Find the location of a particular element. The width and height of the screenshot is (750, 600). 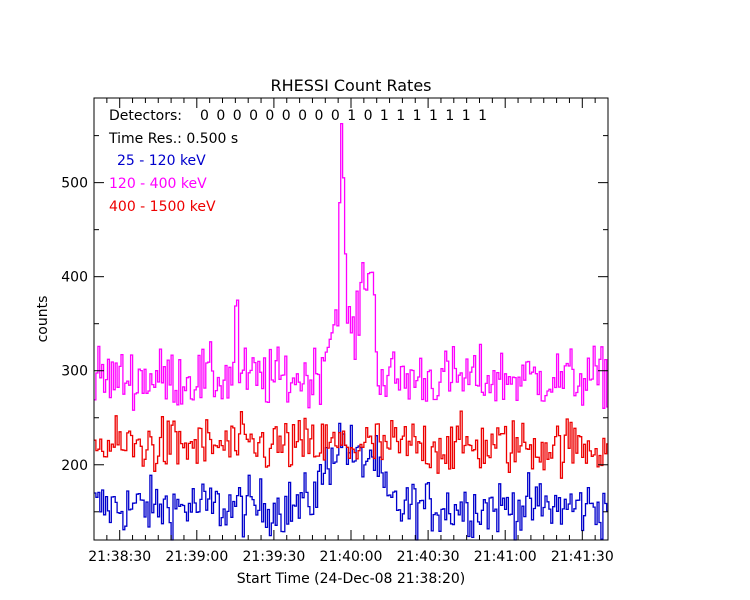

x-tick-label: 21:41:30 is located at coordinates (582, 557).